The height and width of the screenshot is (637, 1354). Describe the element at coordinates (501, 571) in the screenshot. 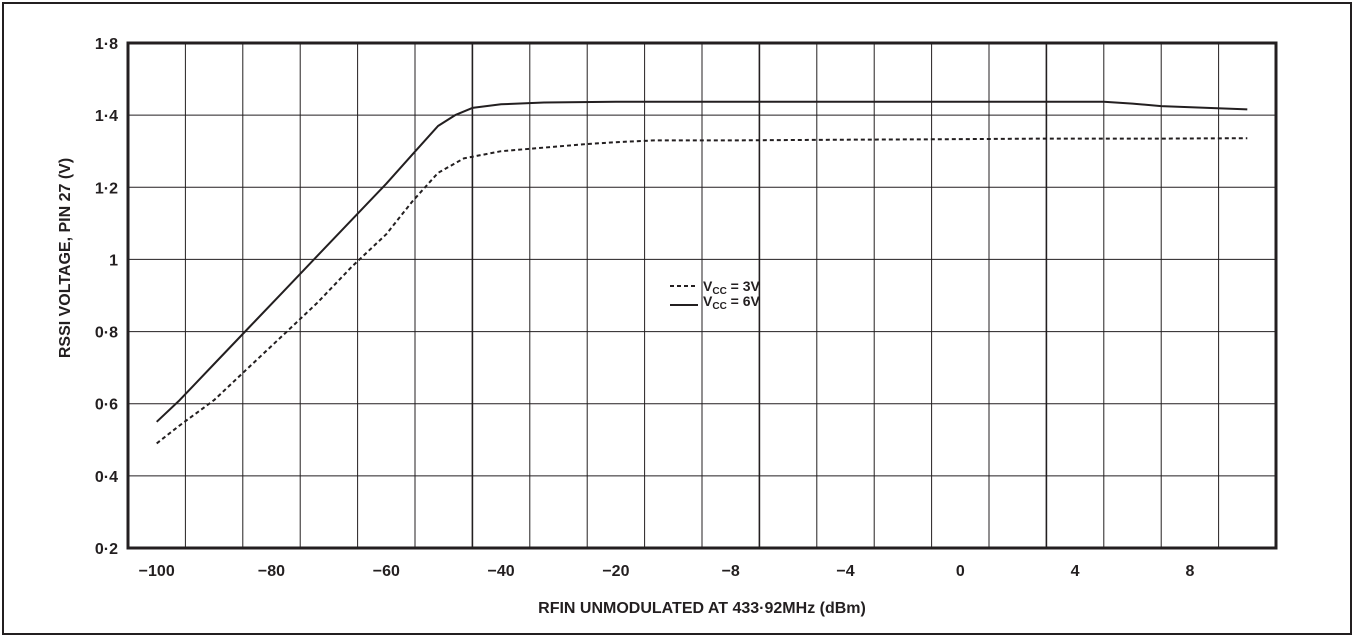

I see `x-tick-label: −40` at that location.